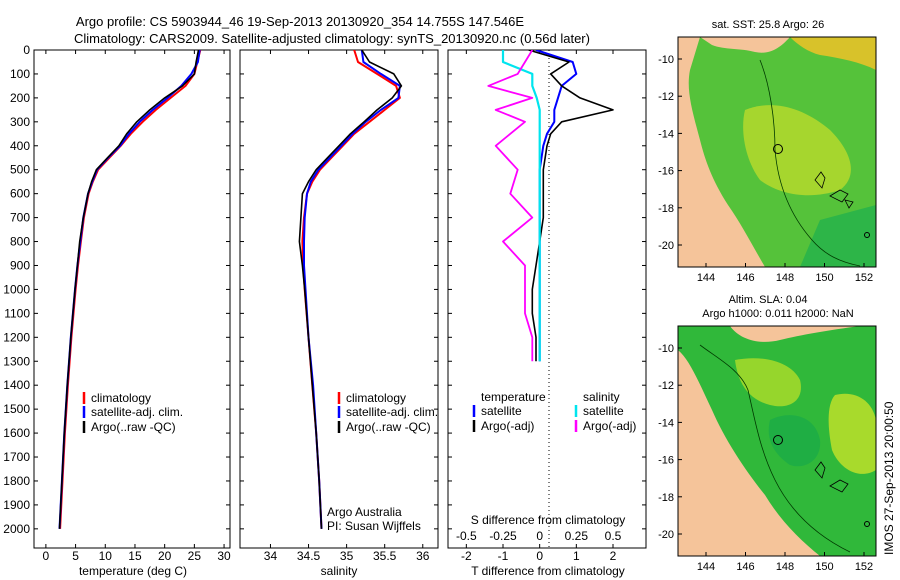 The height and width of the screenshot is (580, 900). Describe the element at coordinates (577, 536) in the screenshot. I see `s-difference-tick-label: 0.25` at that location.